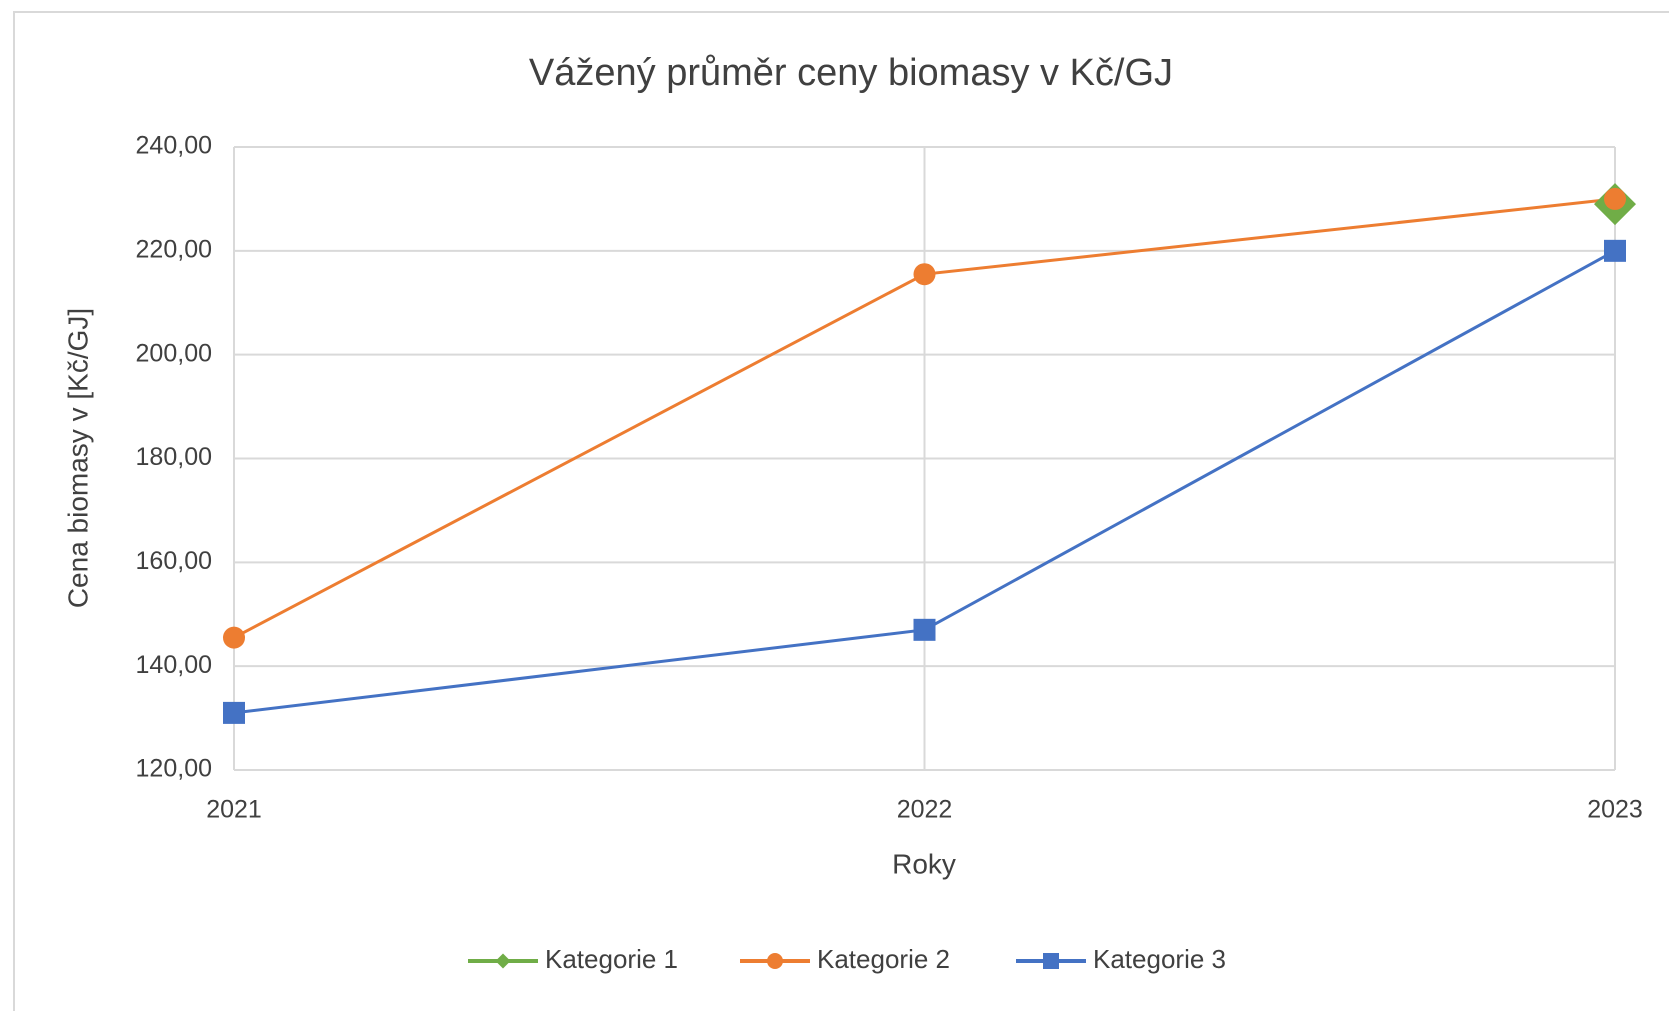 Image resolution: width=1669 pixels, height=1011 pixels. What do you see at coordinates (924, 863) in the screenshot?
I see `x-axis-label: Roky` at bounding box center [924, 863].